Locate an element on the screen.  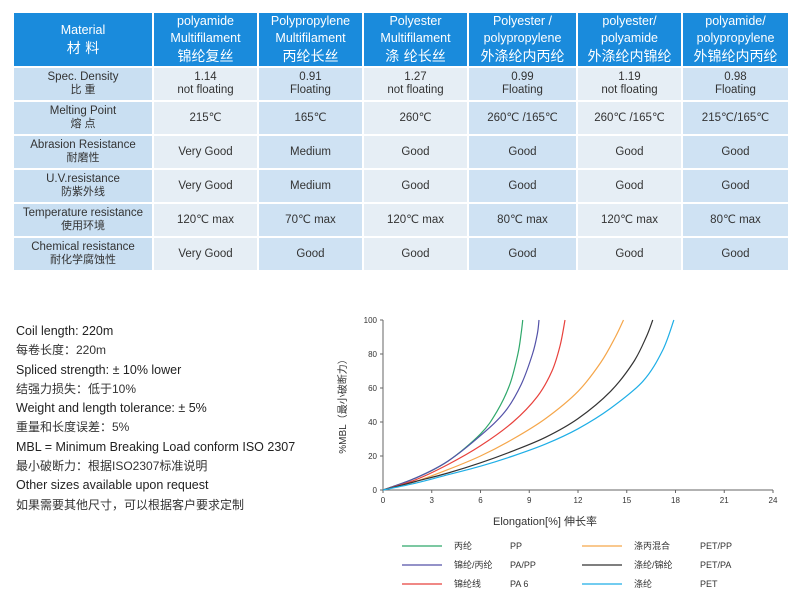
column-header-cn: 材 料 is located at coordinates (83, 48).